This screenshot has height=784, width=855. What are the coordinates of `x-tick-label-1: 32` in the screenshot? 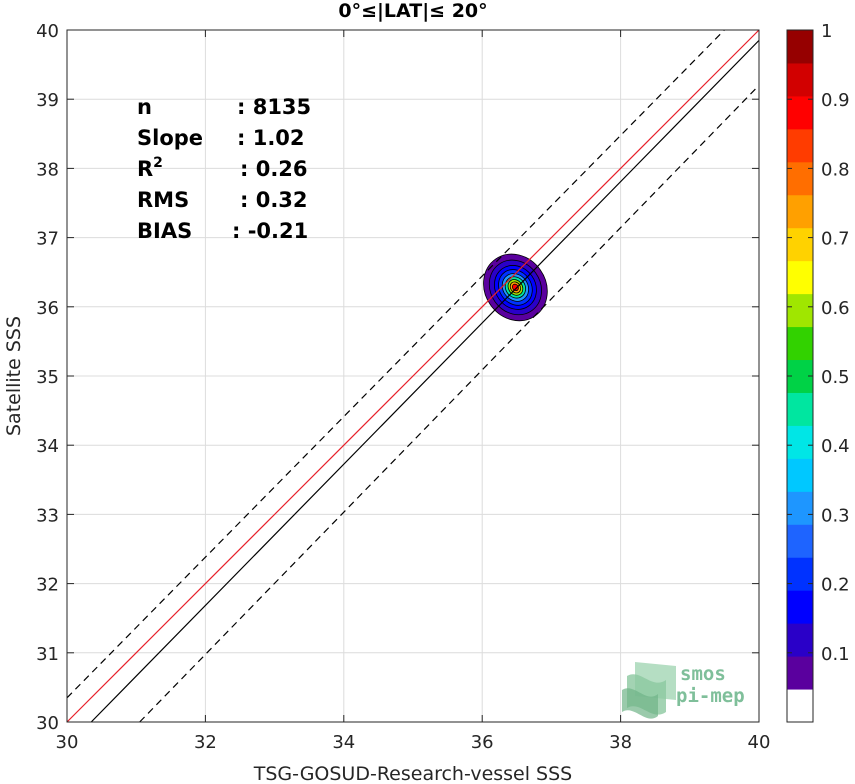 It's located at (205, 742).